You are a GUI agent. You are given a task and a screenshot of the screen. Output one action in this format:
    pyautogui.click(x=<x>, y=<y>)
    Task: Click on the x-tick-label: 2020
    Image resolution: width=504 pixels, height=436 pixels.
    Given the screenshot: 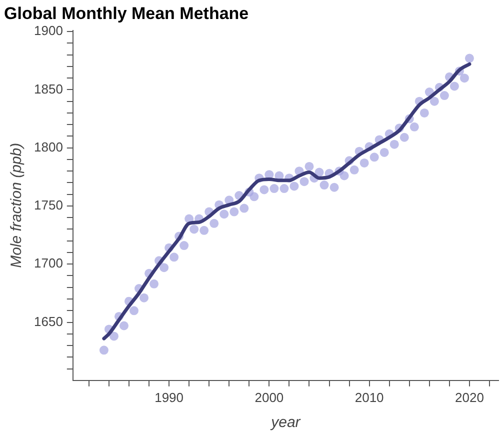 What is the action you would take?
    pyautogui.click(x=469, y=397)
    